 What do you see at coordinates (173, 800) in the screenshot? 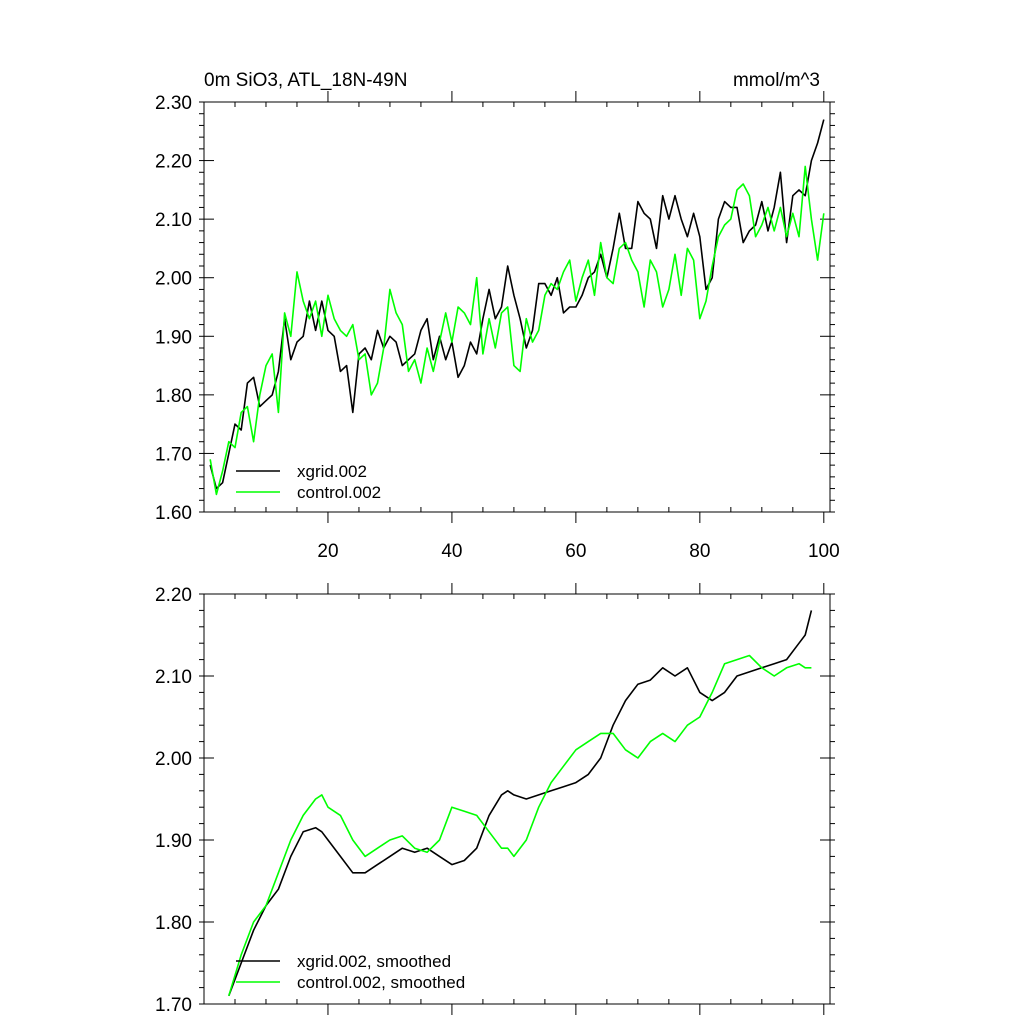
I see `y-axis-tick-labels: 1.70 1.80 1.90 2.00 2.10 2.20` at bounding box center [173, 800].